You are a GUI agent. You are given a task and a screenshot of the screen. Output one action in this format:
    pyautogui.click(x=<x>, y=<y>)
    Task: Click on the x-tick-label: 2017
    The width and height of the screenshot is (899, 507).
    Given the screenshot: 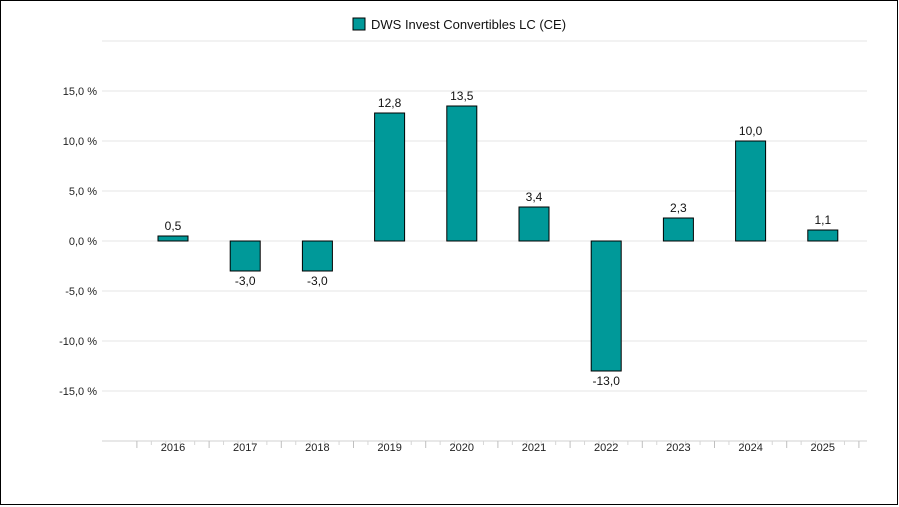 What is the action you would take?
    pyautogui.click(x=245, y=448)
    